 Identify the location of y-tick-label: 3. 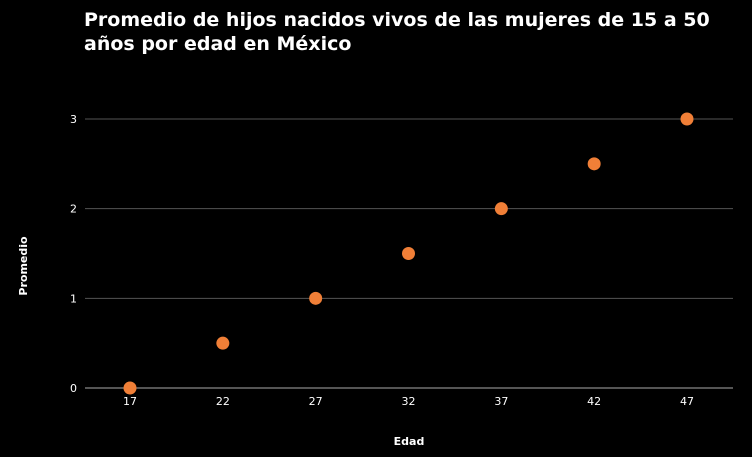
(73, 119).